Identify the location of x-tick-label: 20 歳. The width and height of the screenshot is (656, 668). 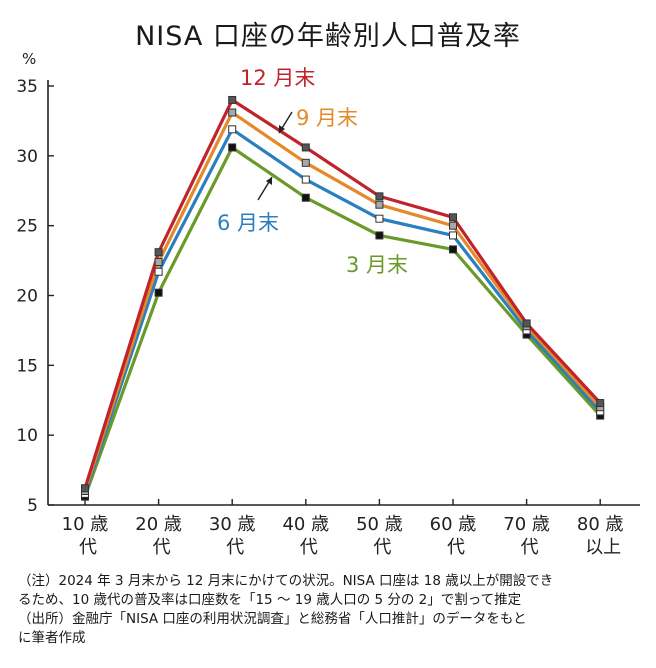
(158, 524).